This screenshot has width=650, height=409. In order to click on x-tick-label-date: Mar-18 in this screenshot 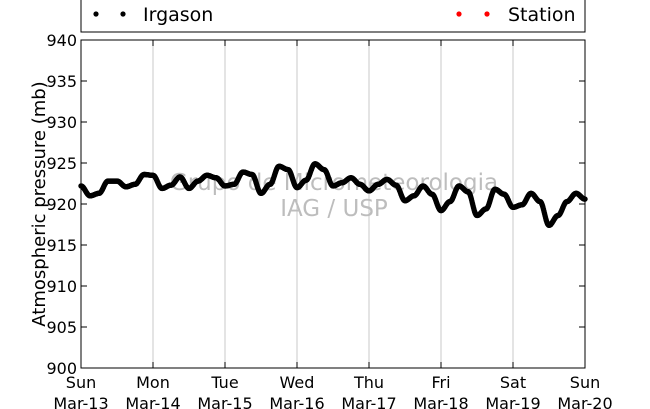, I will do `click(440, 401)`.